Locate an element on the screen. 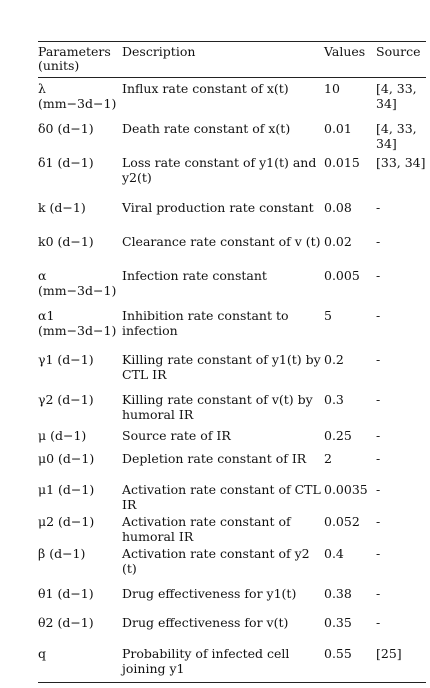  desc-cell: Activation rate constant of y2 (t) is located at coordinates (216, 561).